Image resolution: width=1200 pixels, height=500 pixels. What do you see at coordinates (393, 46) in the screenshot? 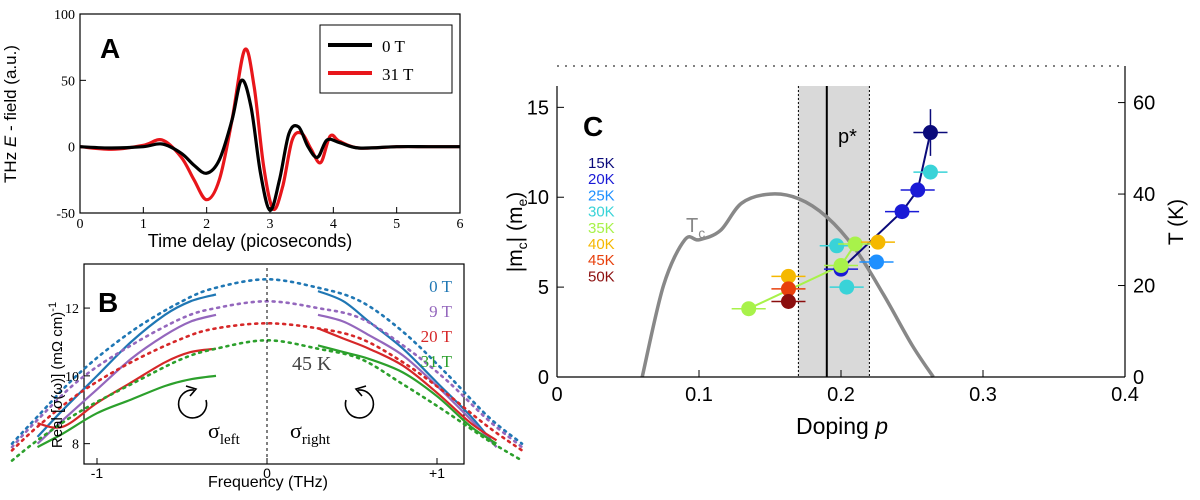
I see `legend-label-0t: 0 T` at bounding box center [393, 46].